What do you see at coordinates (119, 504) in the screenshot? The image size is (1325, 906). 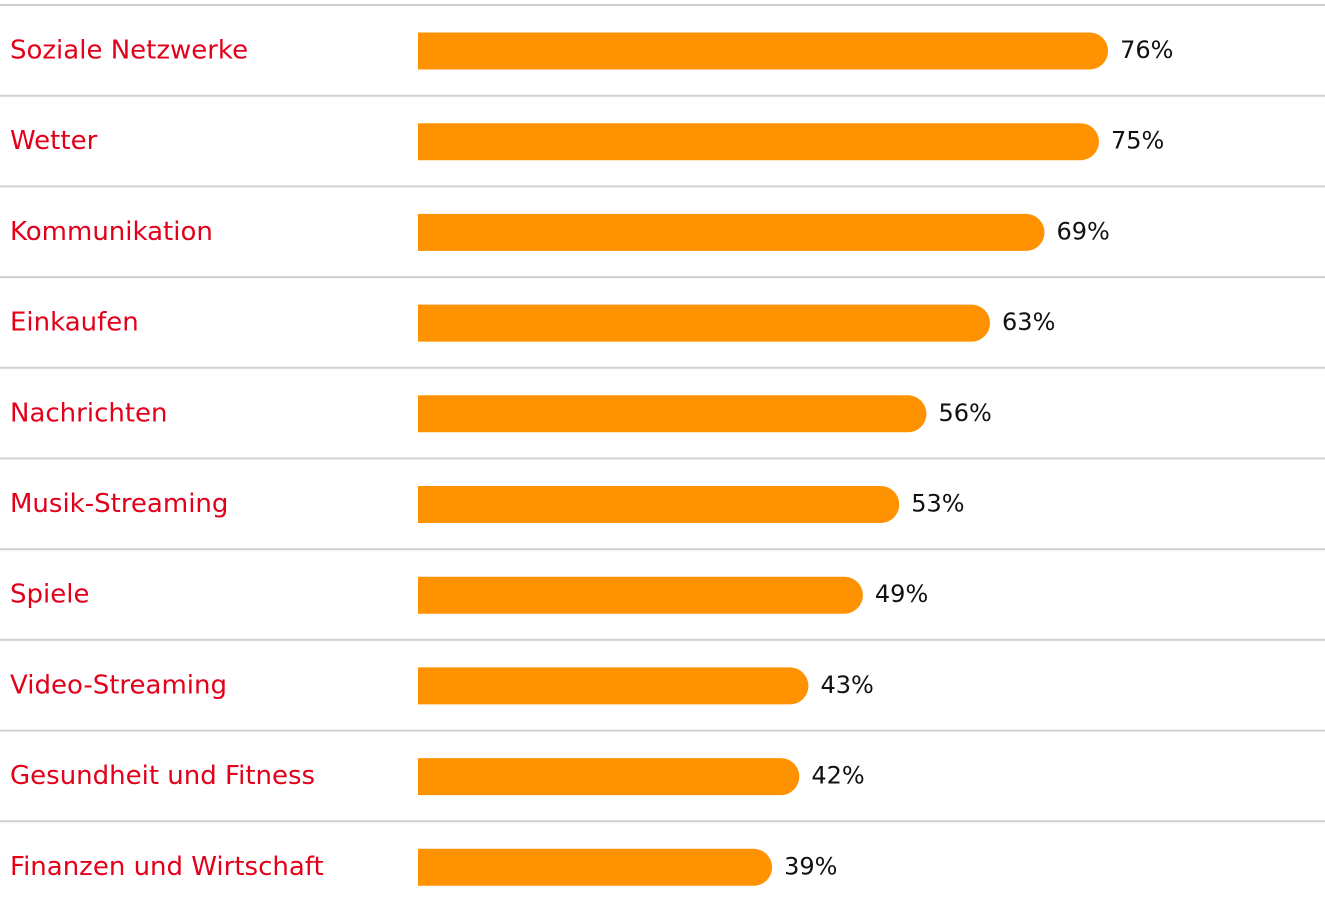 I see `category-label: Musik-Streaming` at bounding box center [119, 504].